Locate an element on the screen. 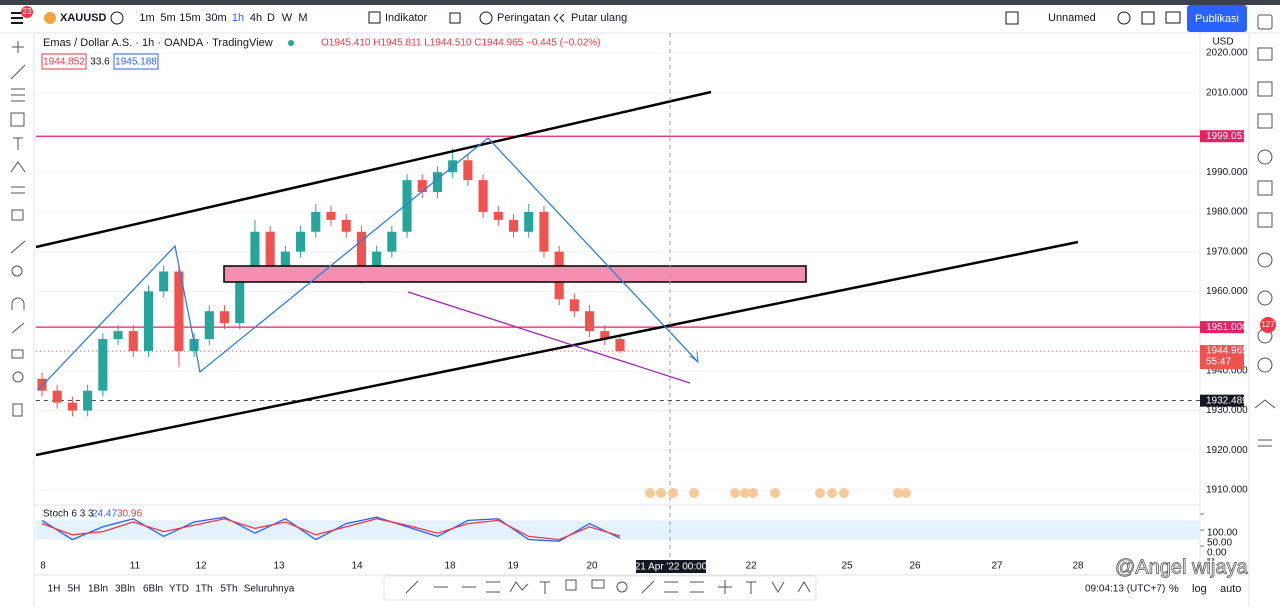 The height and width of the screenshot is (611, 1280). crosshair-label: 21 Apr '22 00:00 is located at coordinates (671, 567).